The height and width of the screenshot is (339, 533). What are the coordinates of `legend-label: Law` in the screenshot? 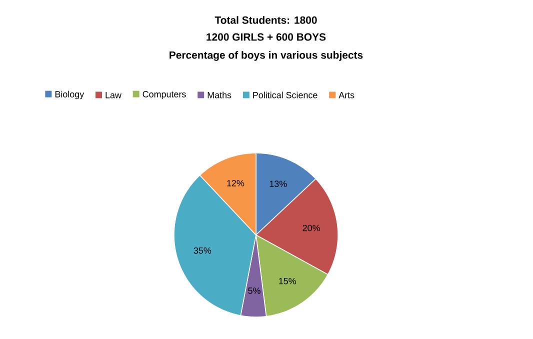 It's located at (114, 95).